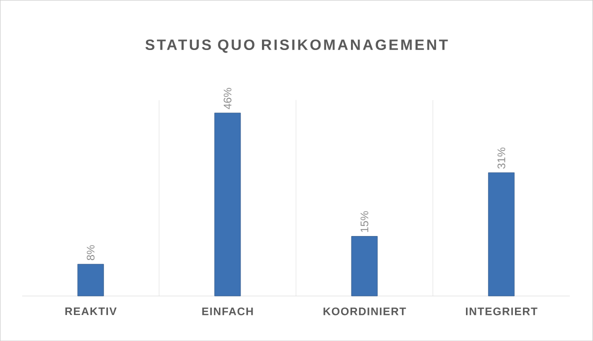 This screenshot has width=593, height=341. I want to click on data-label: 15%, so click(364, 221).